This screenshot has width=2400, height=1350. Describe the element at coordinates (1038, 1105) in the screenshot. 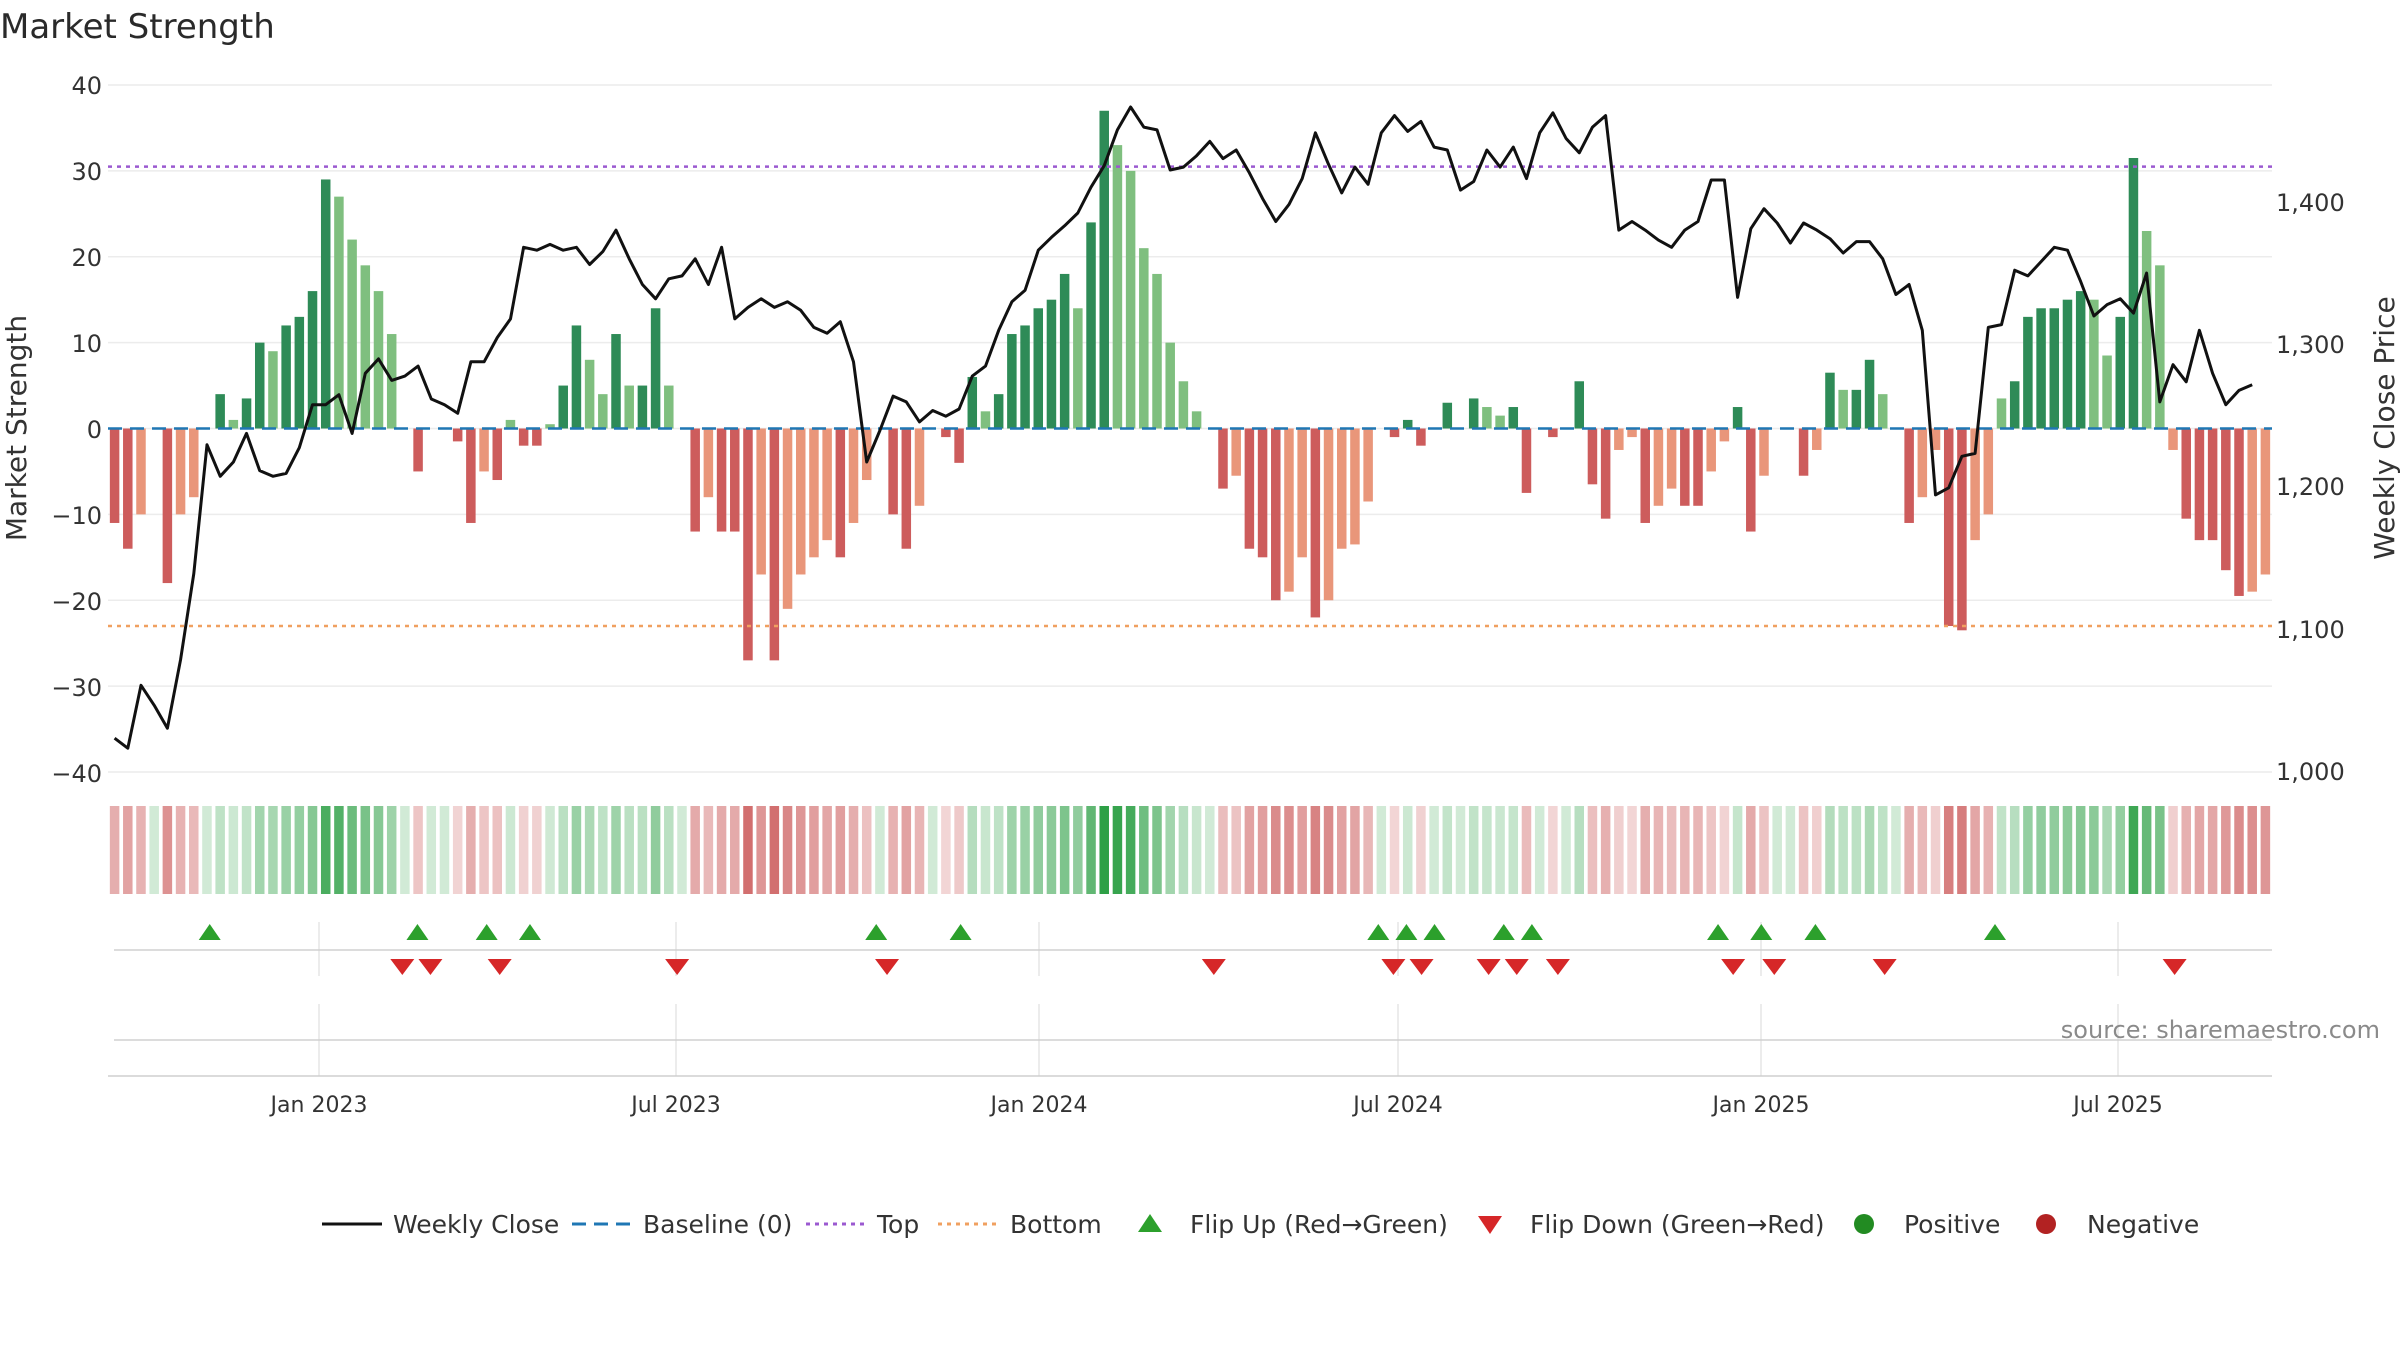

I see `x-tick: Jan 2024` at that location.